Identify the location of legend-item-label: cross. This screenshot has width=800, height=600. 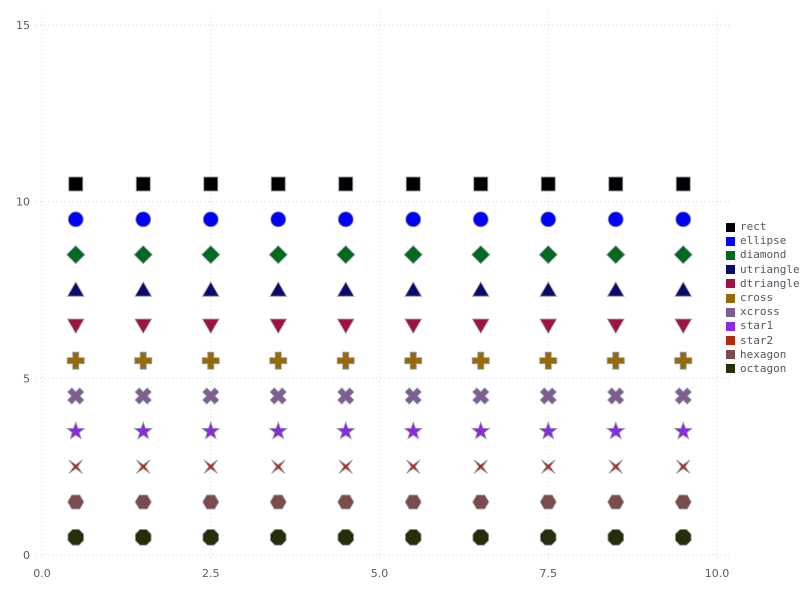
(757, 297).